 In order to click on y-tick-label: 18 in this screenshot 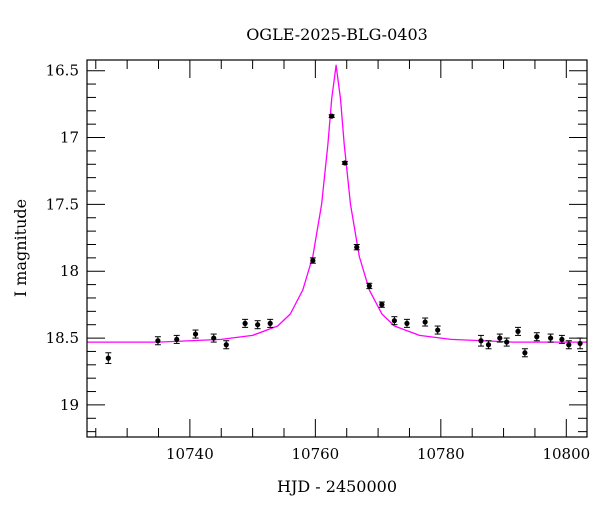, I will do `click(69, 271)`.